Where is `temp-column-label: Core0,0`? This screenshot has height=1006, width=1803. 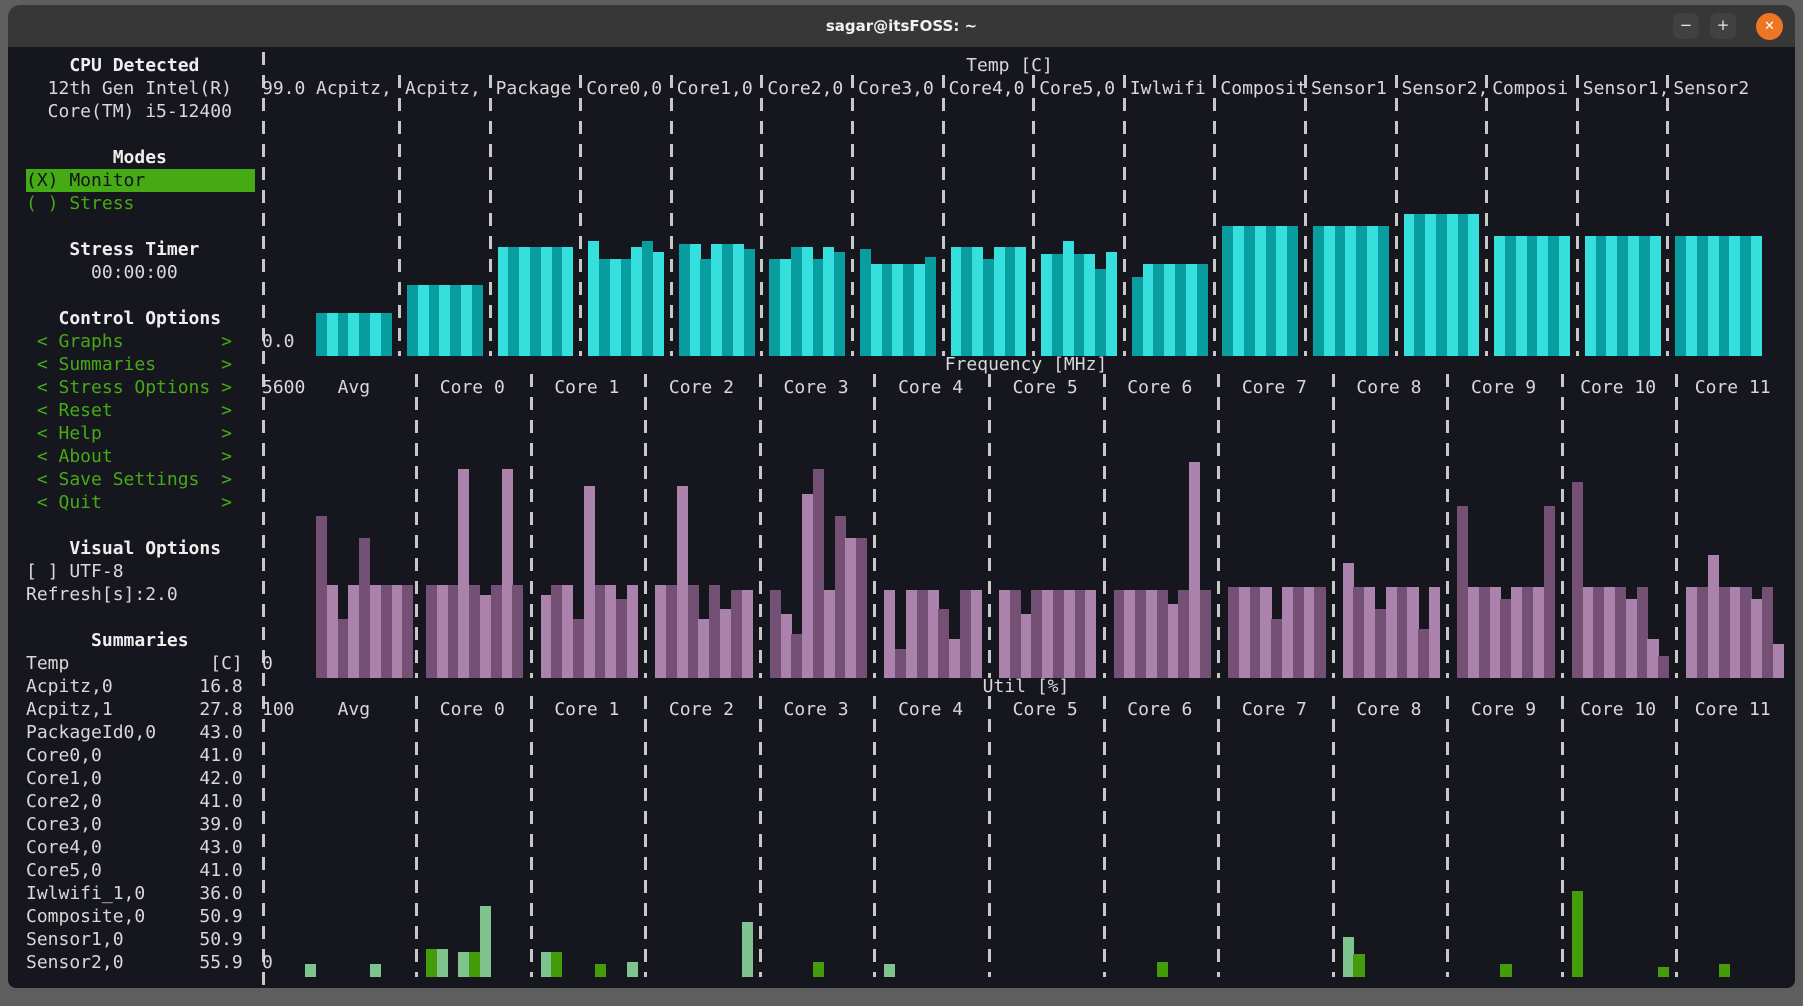
temp-column-label: Core0,0 is located at coordinates (624, 88).